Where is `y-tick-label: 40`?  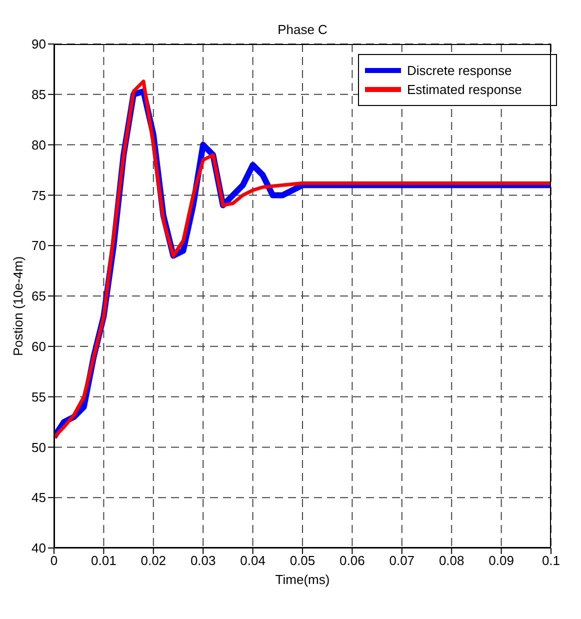
y-tick-label: 40 is located at coordinates (39, 548).